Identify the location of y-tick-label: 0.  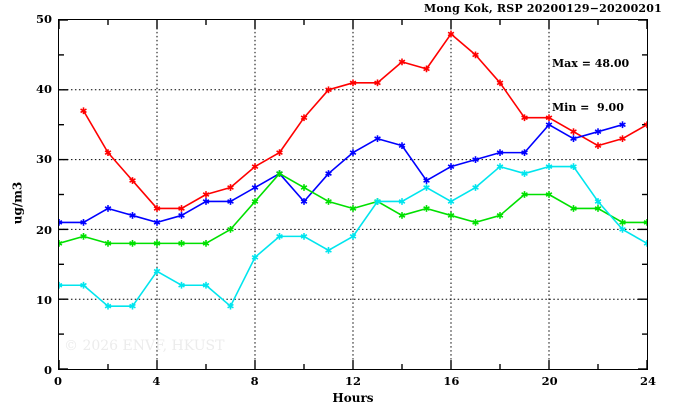
(47, 370).